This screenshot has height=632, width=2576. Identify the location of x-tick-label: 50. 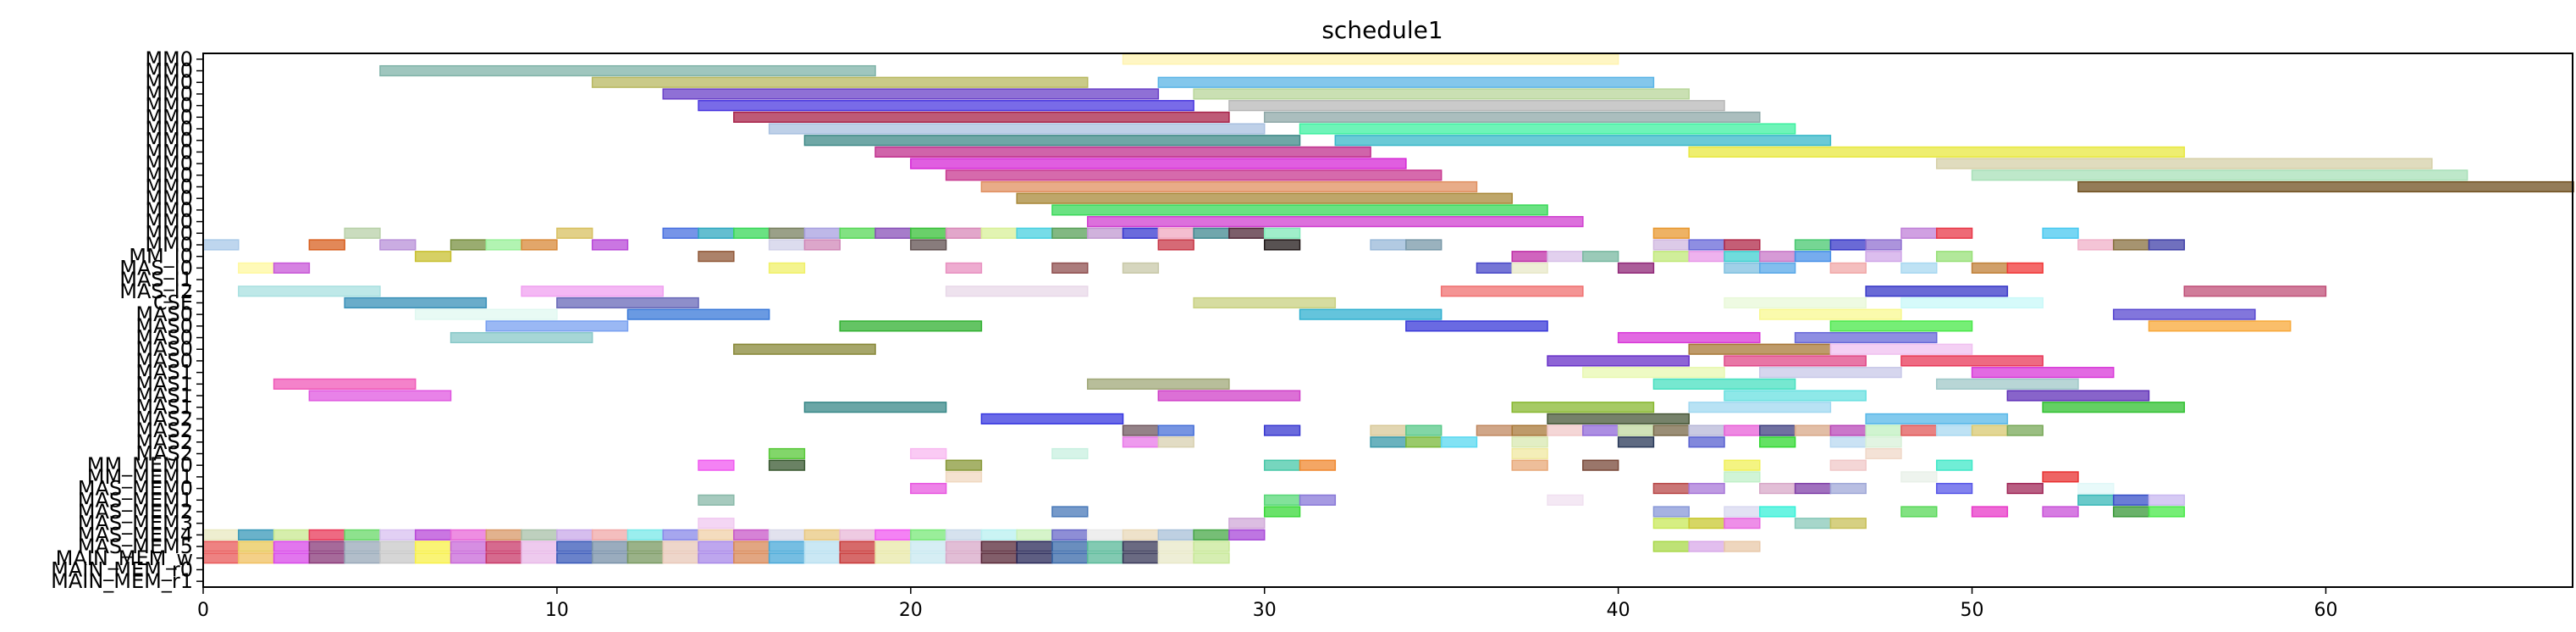
(1973, 610).